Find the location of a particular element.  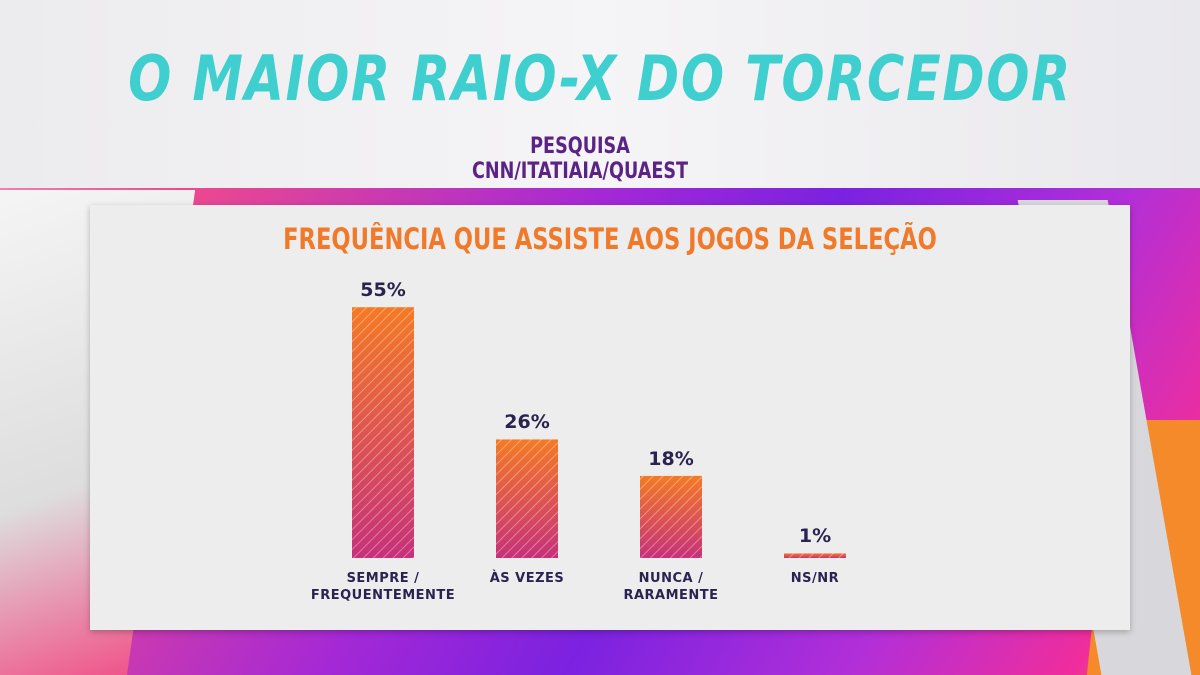

data-label: 18% is located at coordinates (671, 458).